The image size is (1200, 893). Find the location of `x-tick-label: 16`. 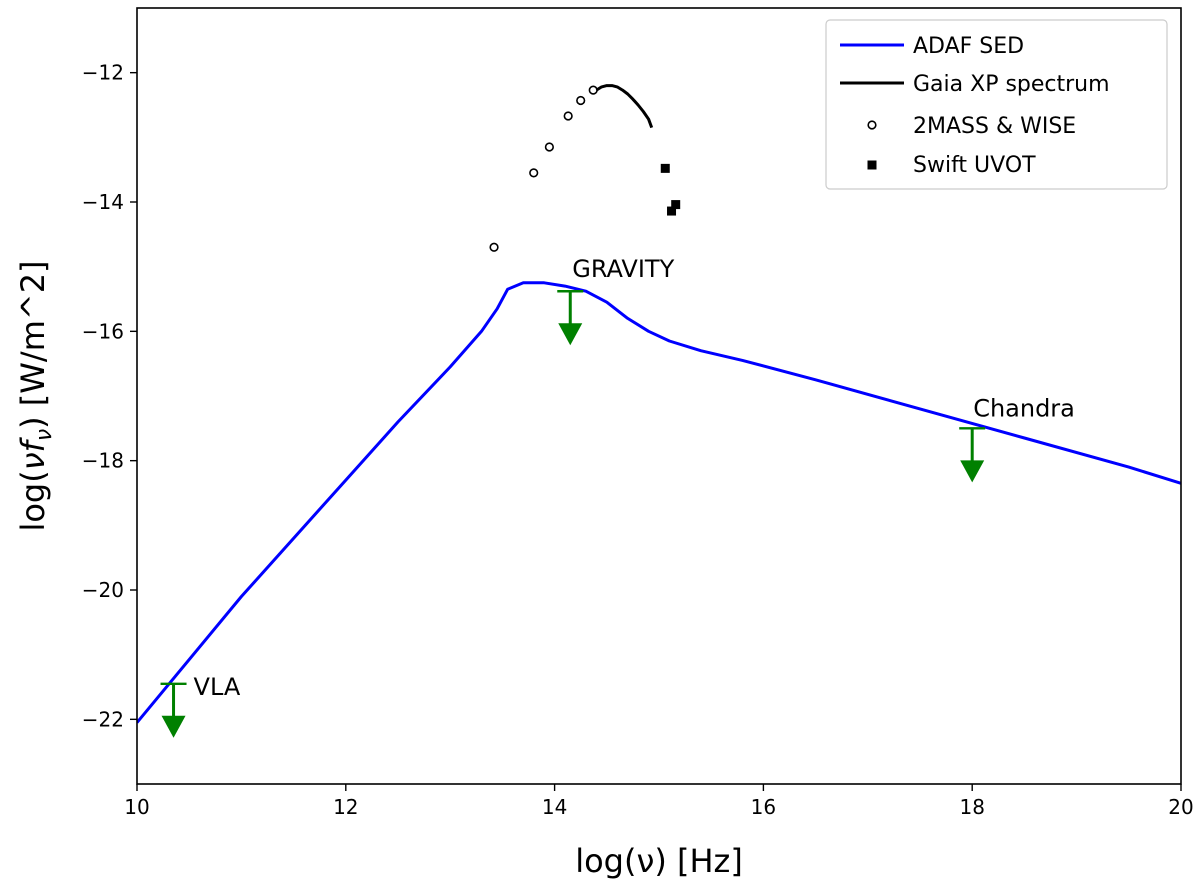

x-tick-label: 16 is located at coordinates (763, 807).